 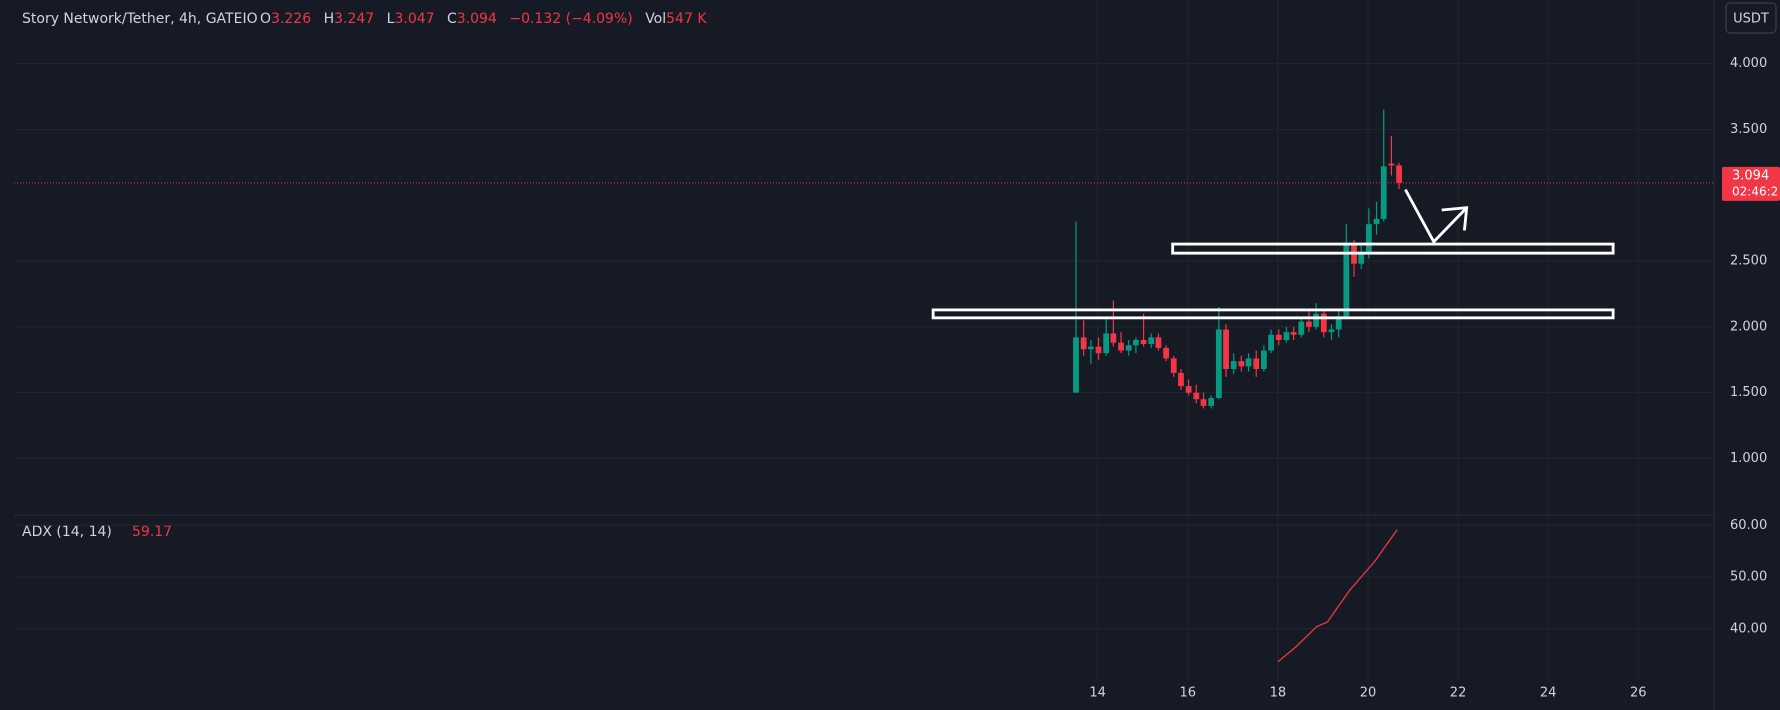 I want to click on x-tick-label: 14, so click(x=1097, y=693).